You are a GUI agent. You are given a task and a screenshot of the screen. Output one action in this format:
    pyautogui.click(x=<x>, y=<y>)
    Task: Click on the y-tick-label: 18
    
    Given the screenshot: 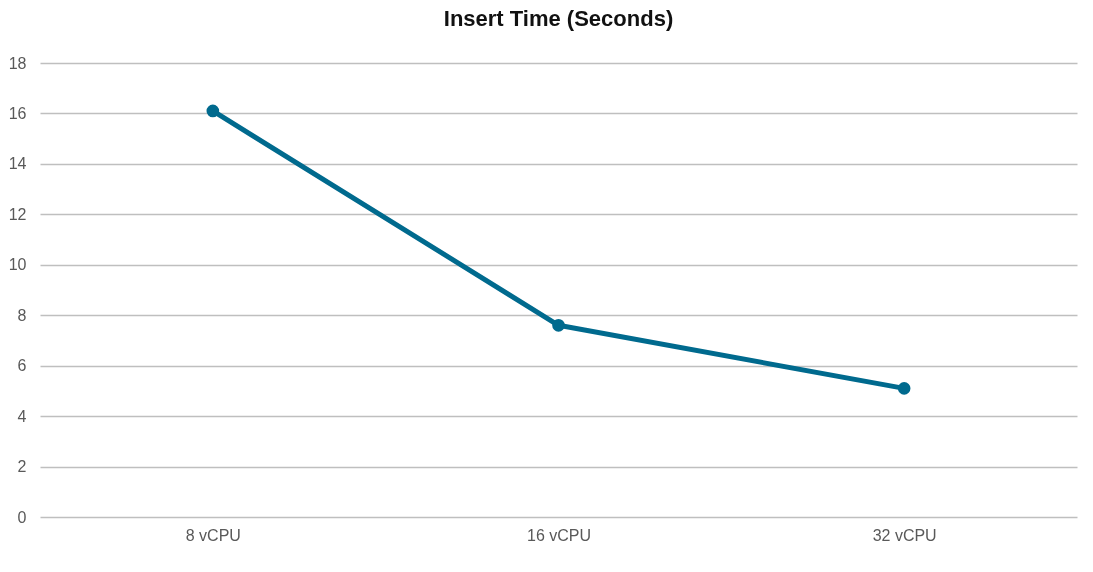 What is the action you would take?
    pyautogui.click(x=17, y=63)
    